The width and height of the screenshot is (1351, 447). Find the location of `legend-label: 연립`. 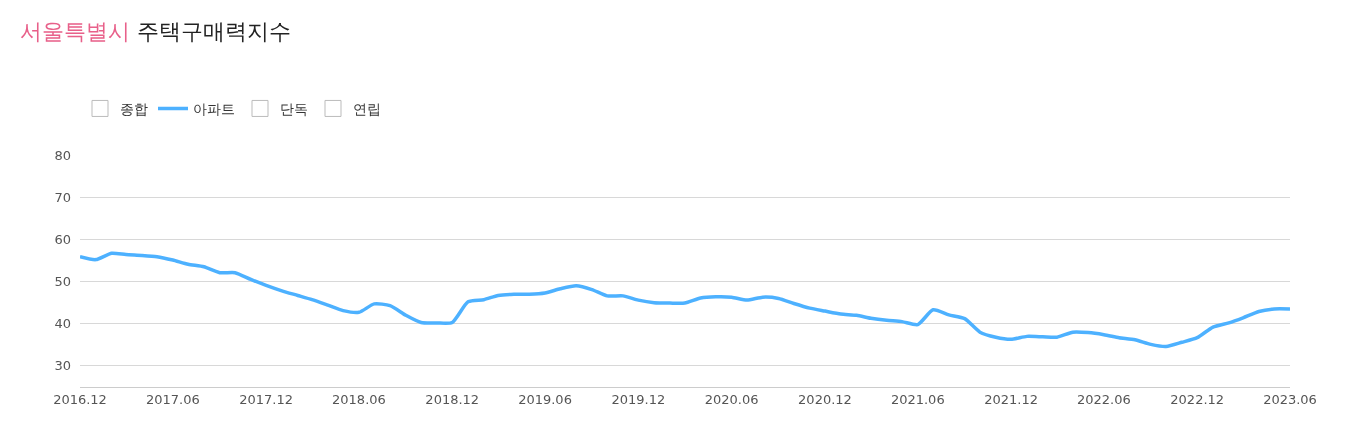

legend-label: 연립 is located at coordinates (367, 108).